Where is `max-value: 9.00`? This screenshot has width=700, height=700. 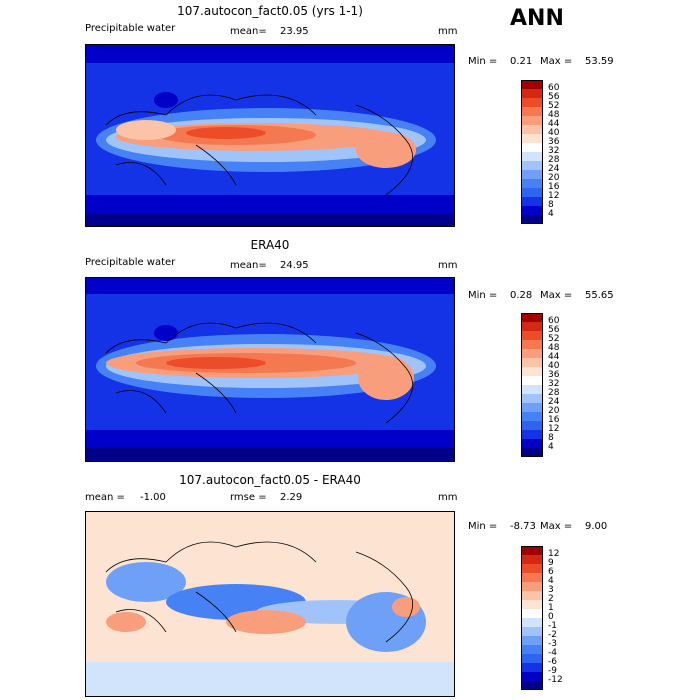
max-value: 9.00 is located at coordinates (596, 526).